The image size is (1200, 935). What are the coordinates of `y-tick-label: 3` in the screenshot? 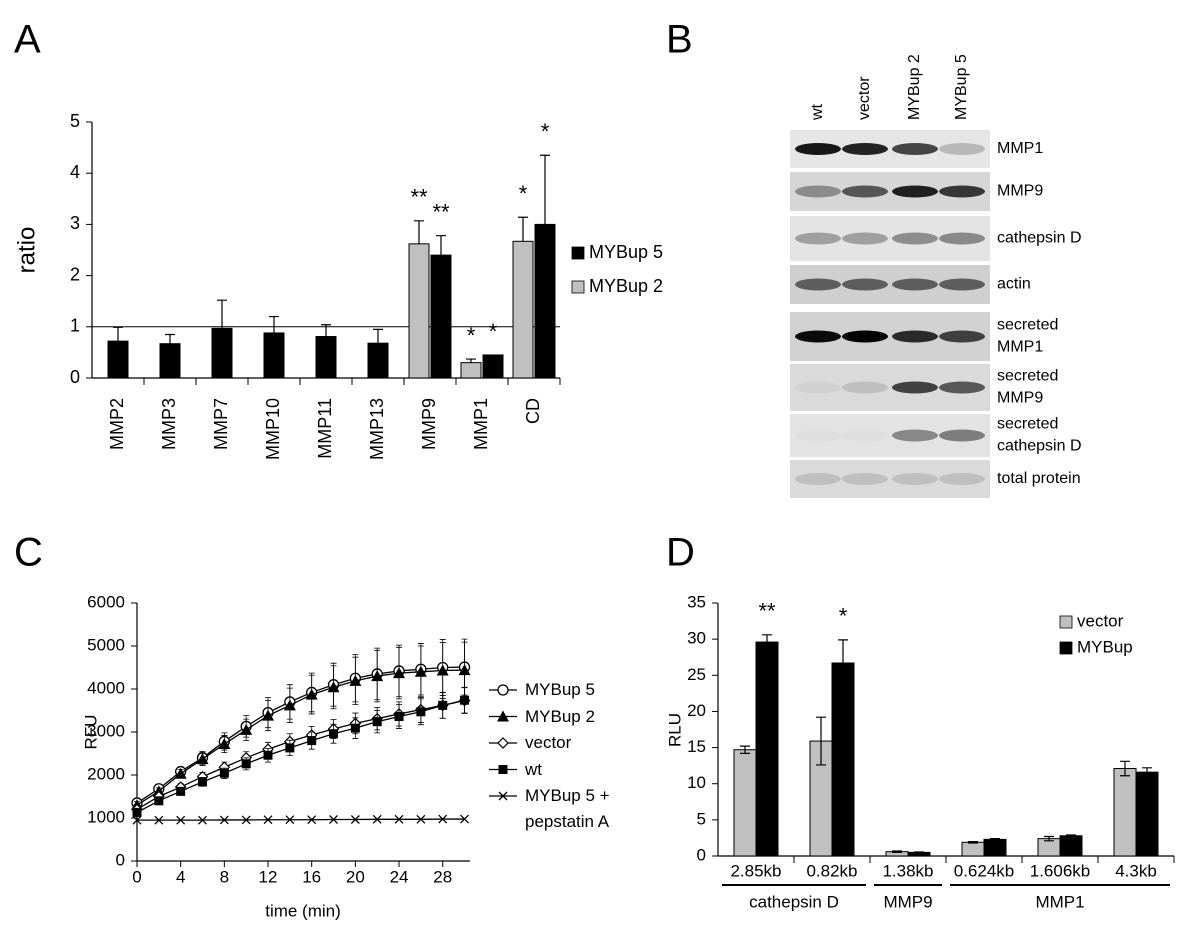 It's located at (75, 223).